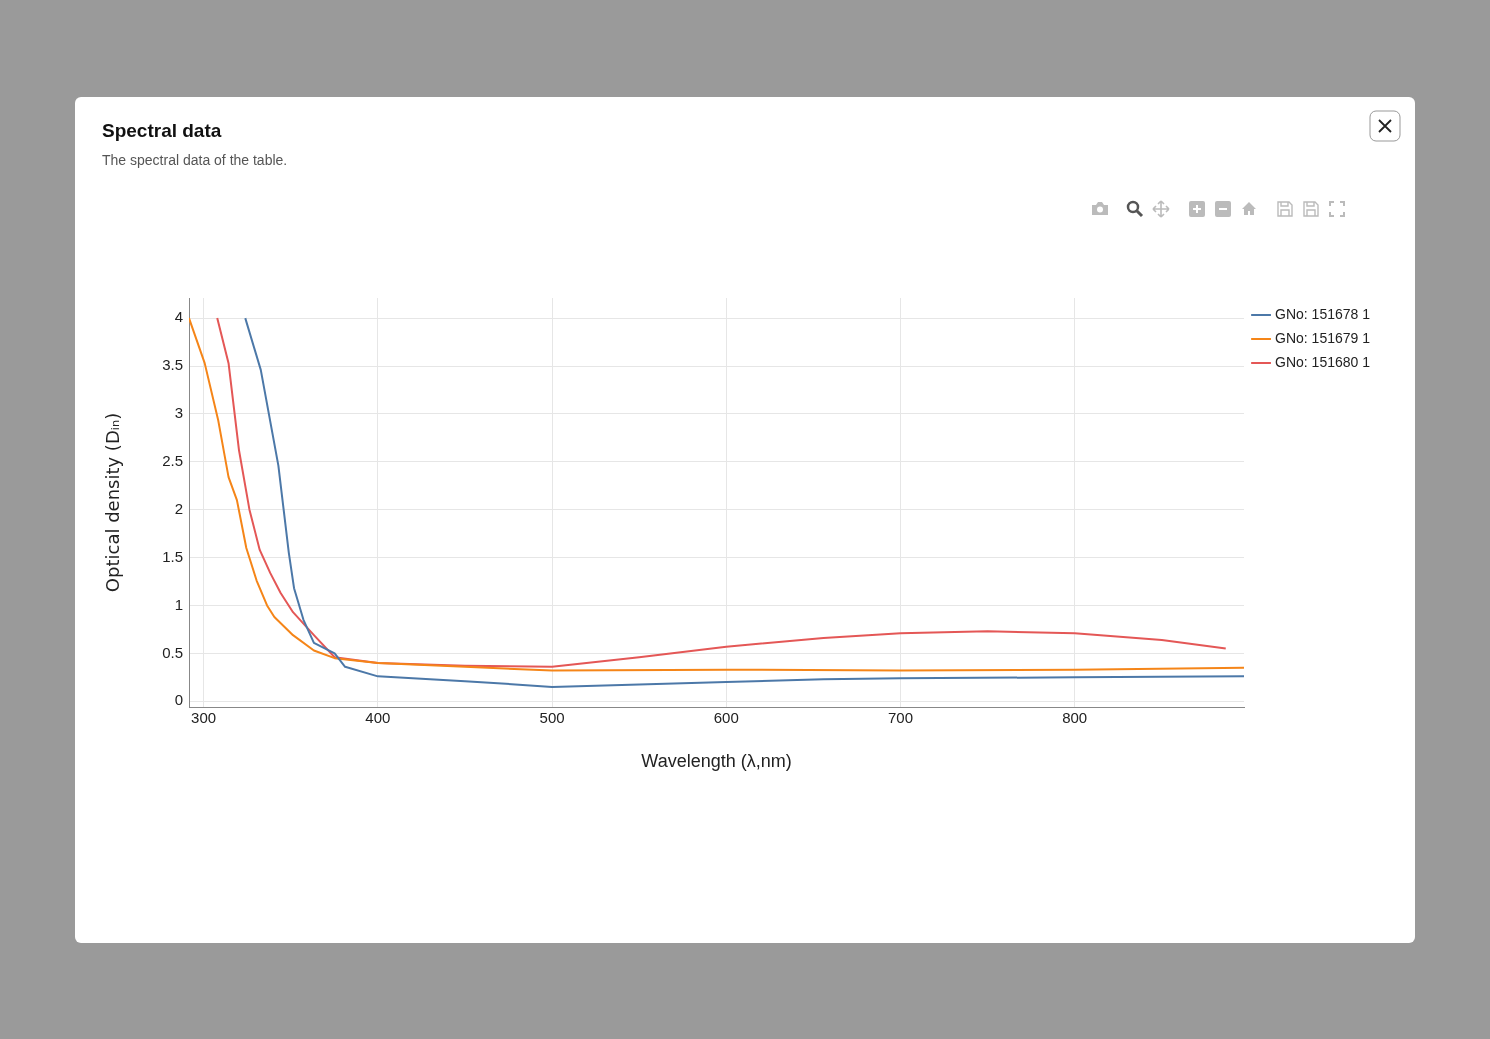 The height and width of the screenshot is (1039, 1490). Describe the element at coordinates (178, 700) in the screenshot. I see `y-tick-label: 0` at that location.